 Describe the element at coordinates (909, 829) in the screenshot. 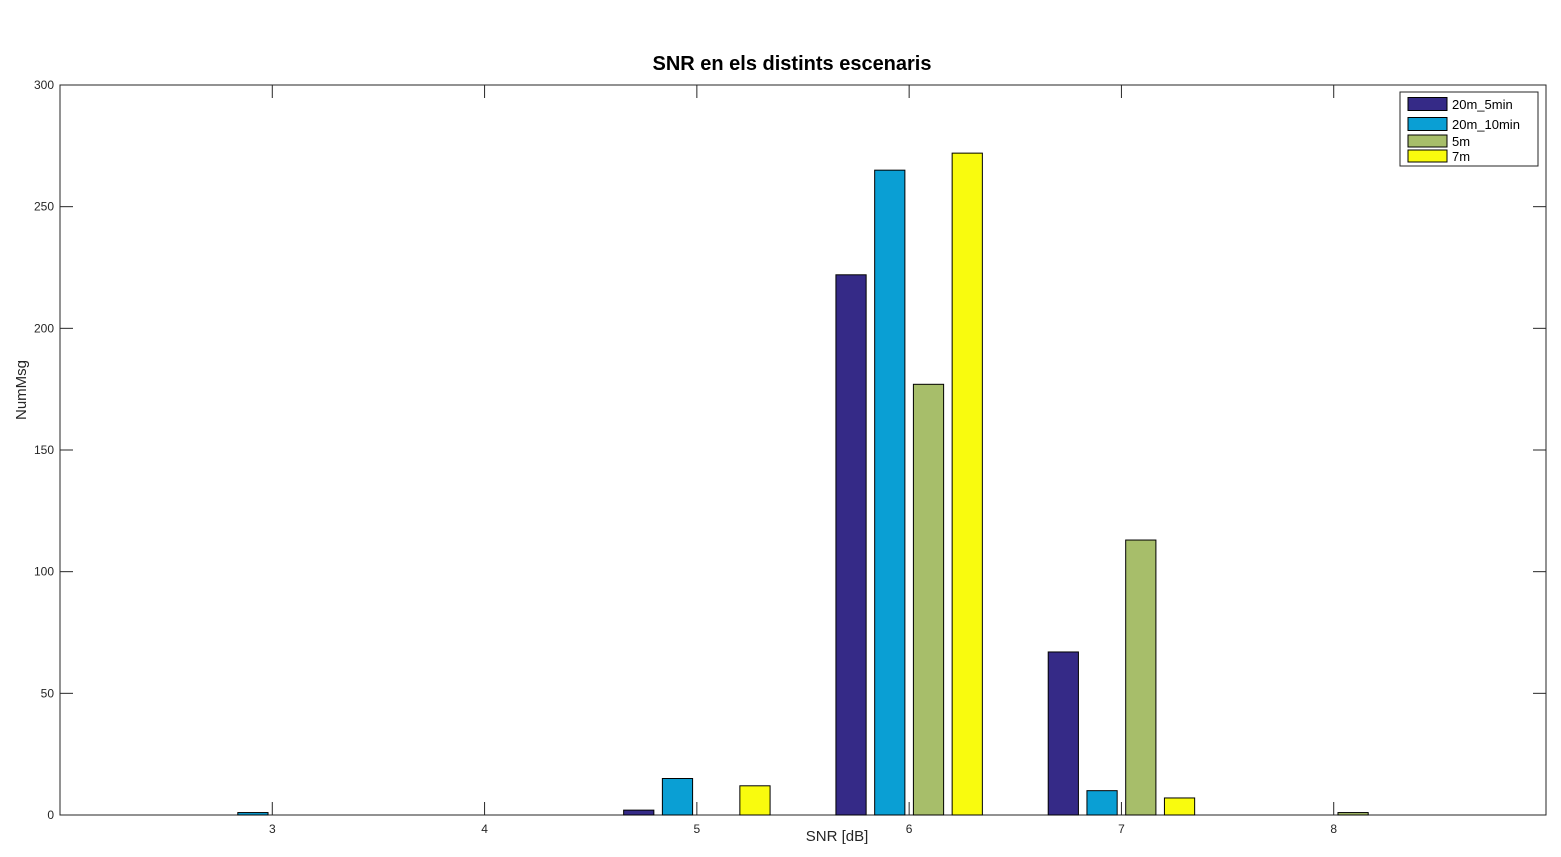

I see `x-tick-label: 6` at that location.